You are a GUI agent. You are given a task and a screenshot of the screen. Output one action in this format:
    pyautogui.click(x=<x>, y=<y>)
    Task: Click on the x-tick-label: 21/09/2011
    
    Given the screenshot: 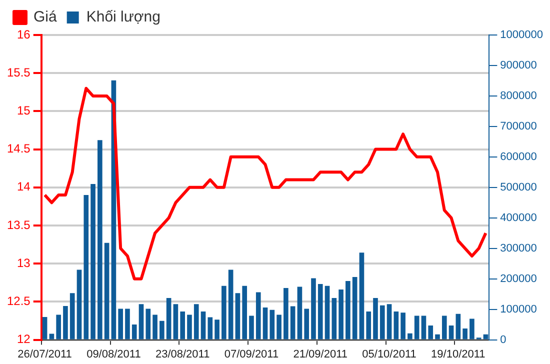 What is the action you would take?
    pyautogui.click(x=320, y=354)
    